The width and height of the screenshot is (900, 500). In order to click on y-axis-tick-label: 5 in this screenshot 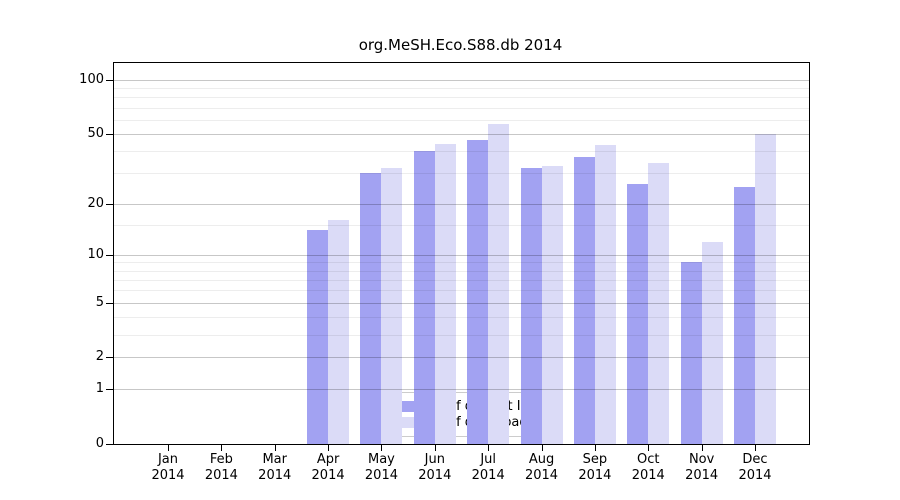, I will do `click(99, 302)`.